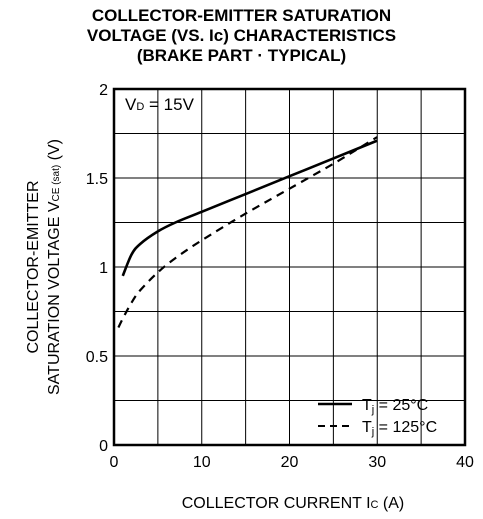 The width and height of the screenshot is (483, 519). I want to click on y-tick-label: 1.5, so click(97, 179).